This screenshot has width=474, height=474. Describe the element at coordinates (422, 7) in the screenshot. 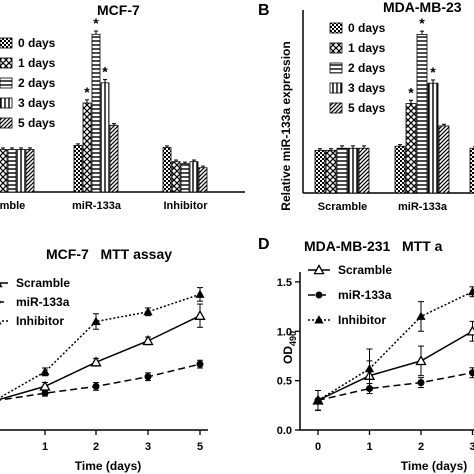

I see `chart-title: MDA-MB-23` at that location.